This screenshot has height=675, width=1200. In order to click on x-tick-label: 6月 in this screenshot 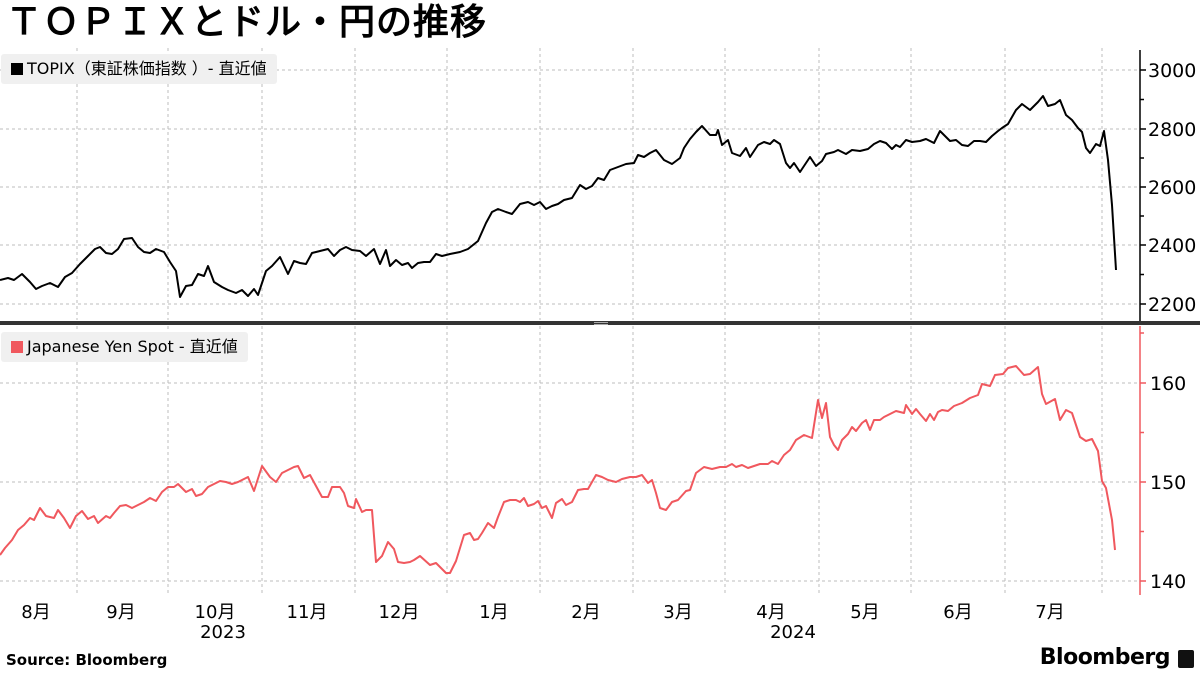, I will do `click(958, 612)`.